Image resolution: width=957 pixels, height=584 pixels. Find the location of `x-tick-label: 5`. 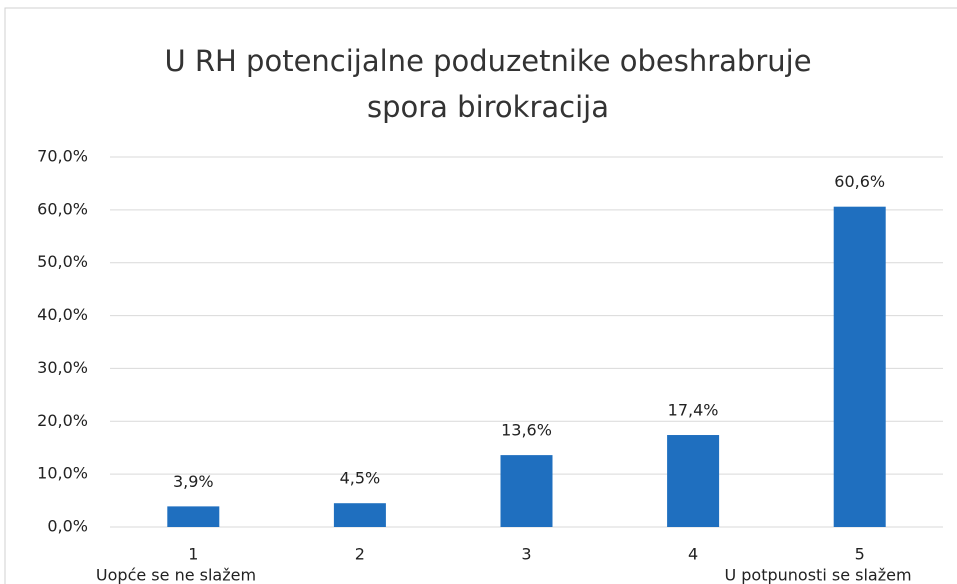

x-tick-label: 5 is located at coordinates (860, 554).